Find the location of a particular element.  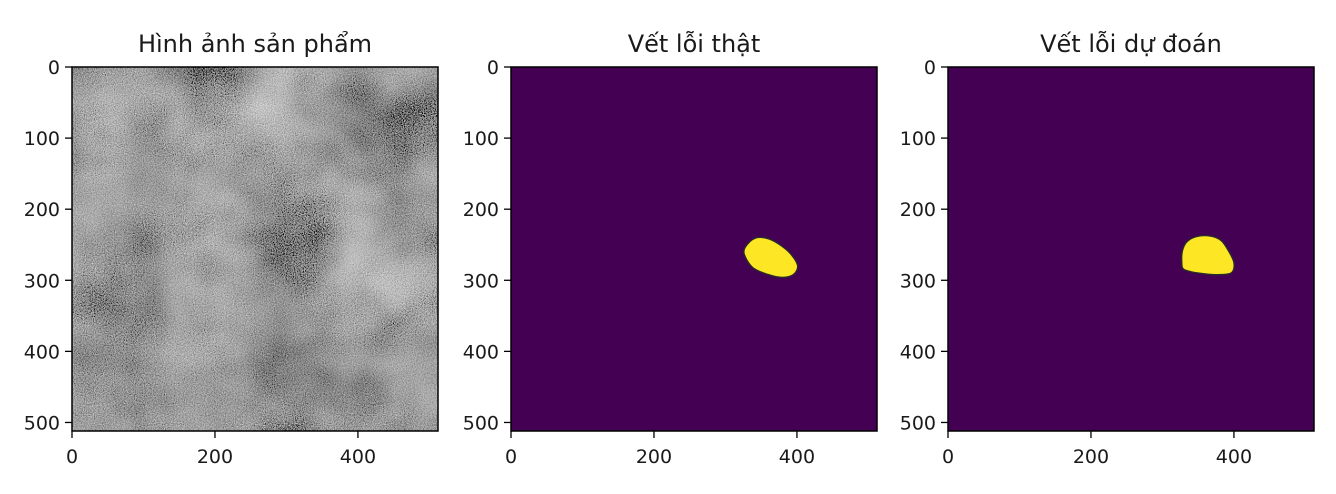

subplot-title: Vết lỗi thật is located at coordinates (694, 43).